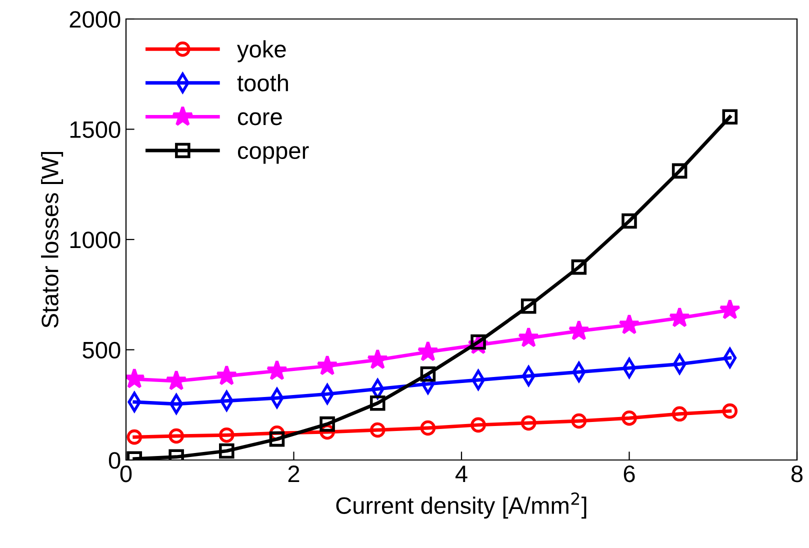  I want to click on legend-label: core, so click(260, 119).